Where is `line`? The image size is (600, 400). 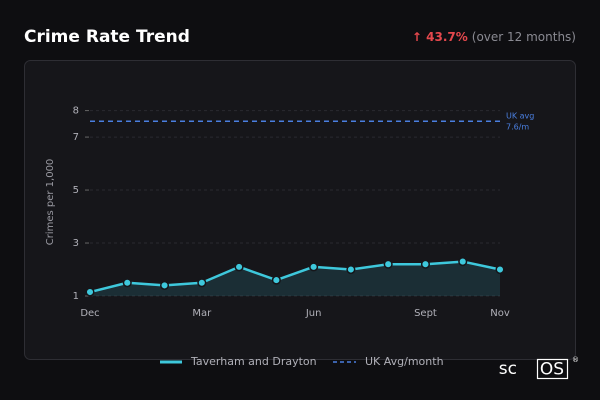 line is located at coordinates (295, 277).